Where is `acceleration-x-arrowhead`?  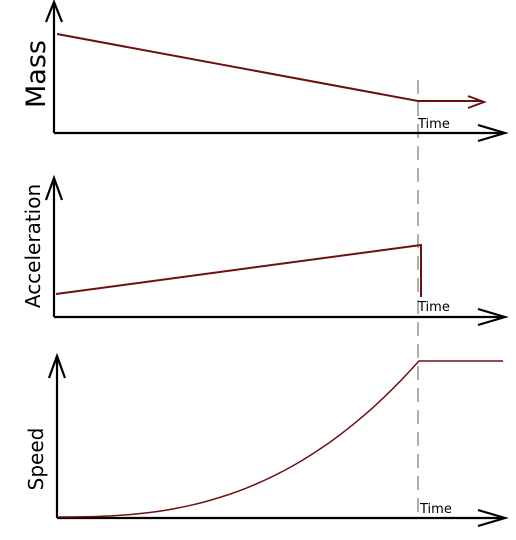
acceleration-x-arrowhead is located at coordinates (493, 317).